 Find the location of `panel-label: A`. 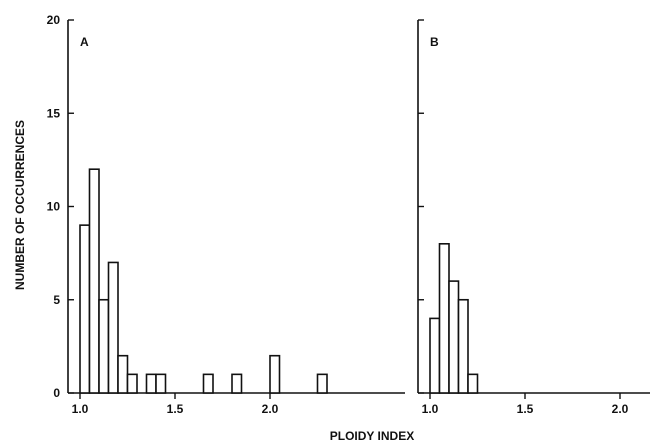

panel-label: A is located at coordinates (84, 42).